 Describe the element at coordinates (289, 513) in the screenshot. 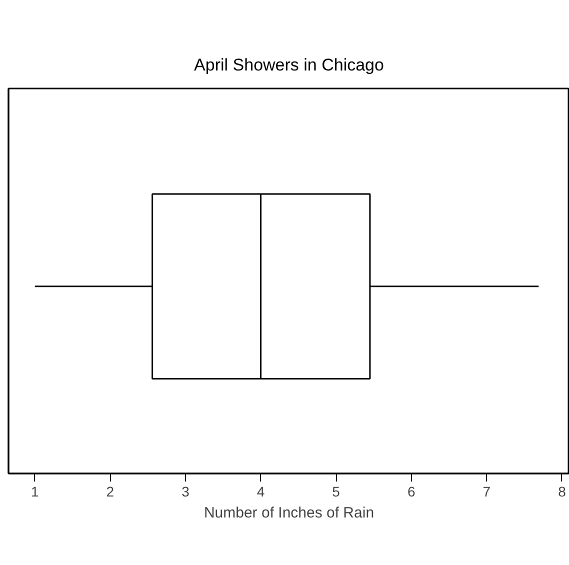

I see `x-axis-title: Number of Inches of Rain` at that location.